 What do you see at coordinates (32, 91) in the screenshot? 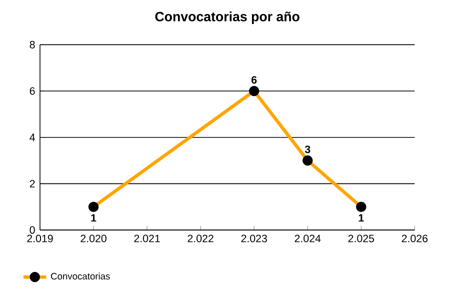
I see `y-tick-label: 6` at bounding box center [32, 91].